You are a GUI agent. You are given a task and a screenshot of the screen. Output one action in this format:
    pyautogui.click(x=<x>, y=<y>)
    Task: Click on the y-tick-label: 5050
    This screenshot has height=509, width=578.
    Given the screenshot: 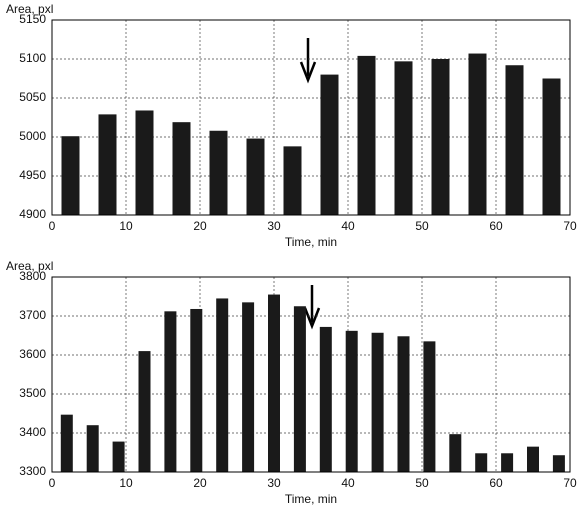 What is the action you would take?
    pyautogui.click(x=32, y=97)
    